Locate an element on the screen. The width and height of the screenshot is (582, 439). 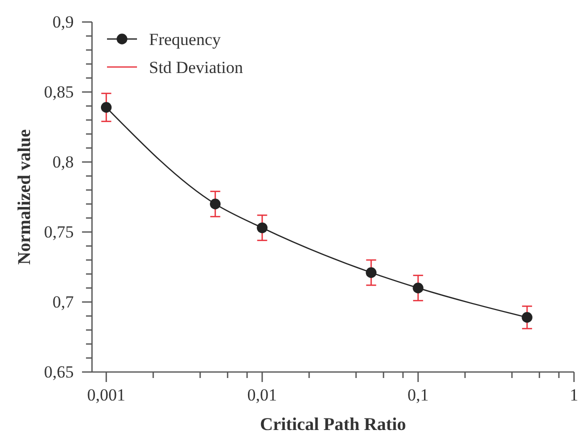
y-tick-label: 0,75 is located at coordinates (59, 232).